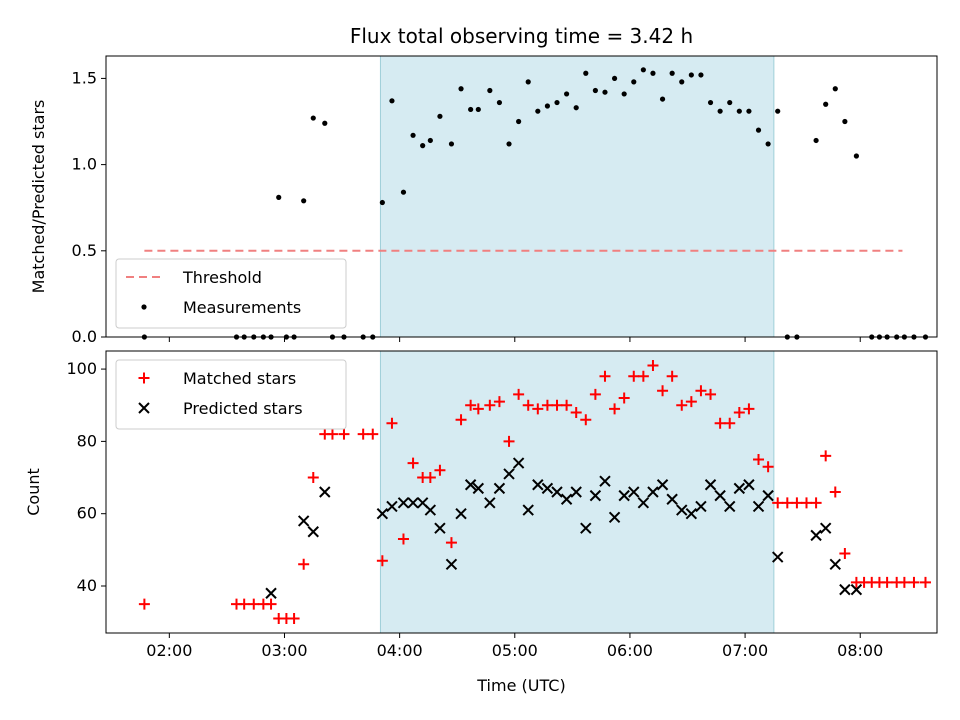 The image size is (960, 720). Describe the element at coordinates (231, 394) in the screenshot. I see `count-legend: Matched stars Predicted stars` at that location.